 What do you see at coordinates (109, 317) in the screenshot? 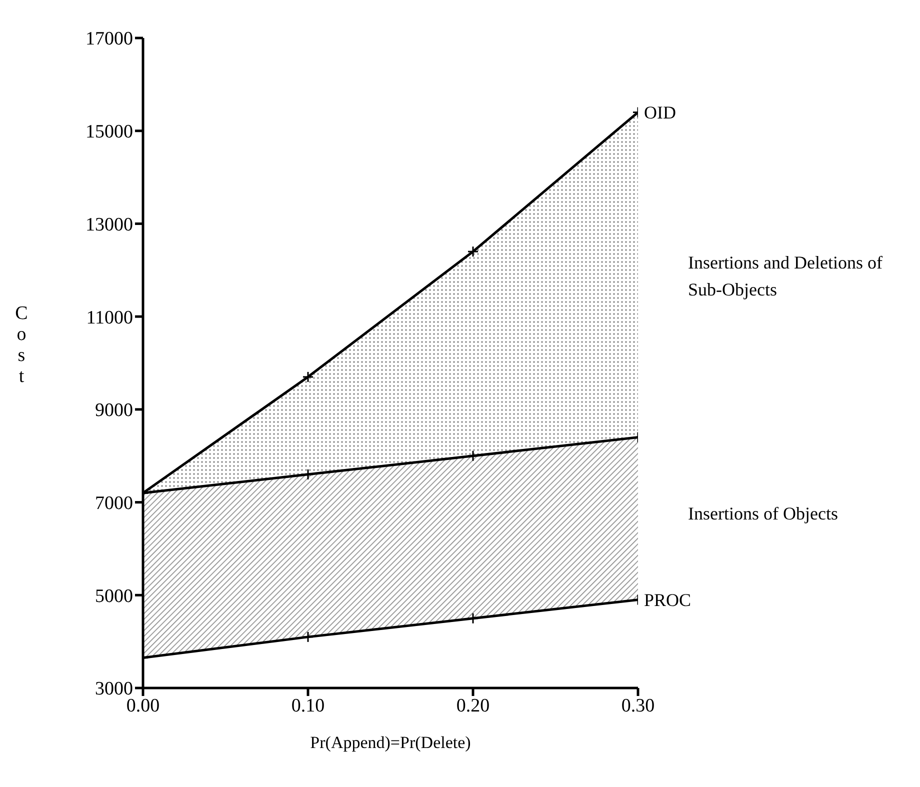
I see `y-tick-label: 11000` at bounding box center [109, 317].